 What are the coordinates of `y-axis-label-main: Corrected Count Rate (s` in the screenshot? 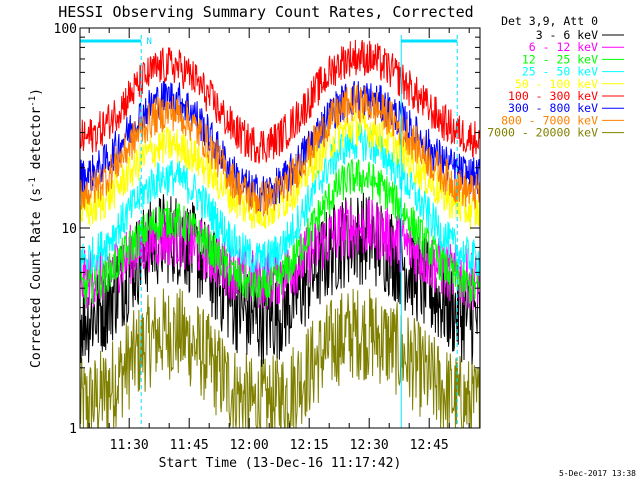 It's located at (36, 278).